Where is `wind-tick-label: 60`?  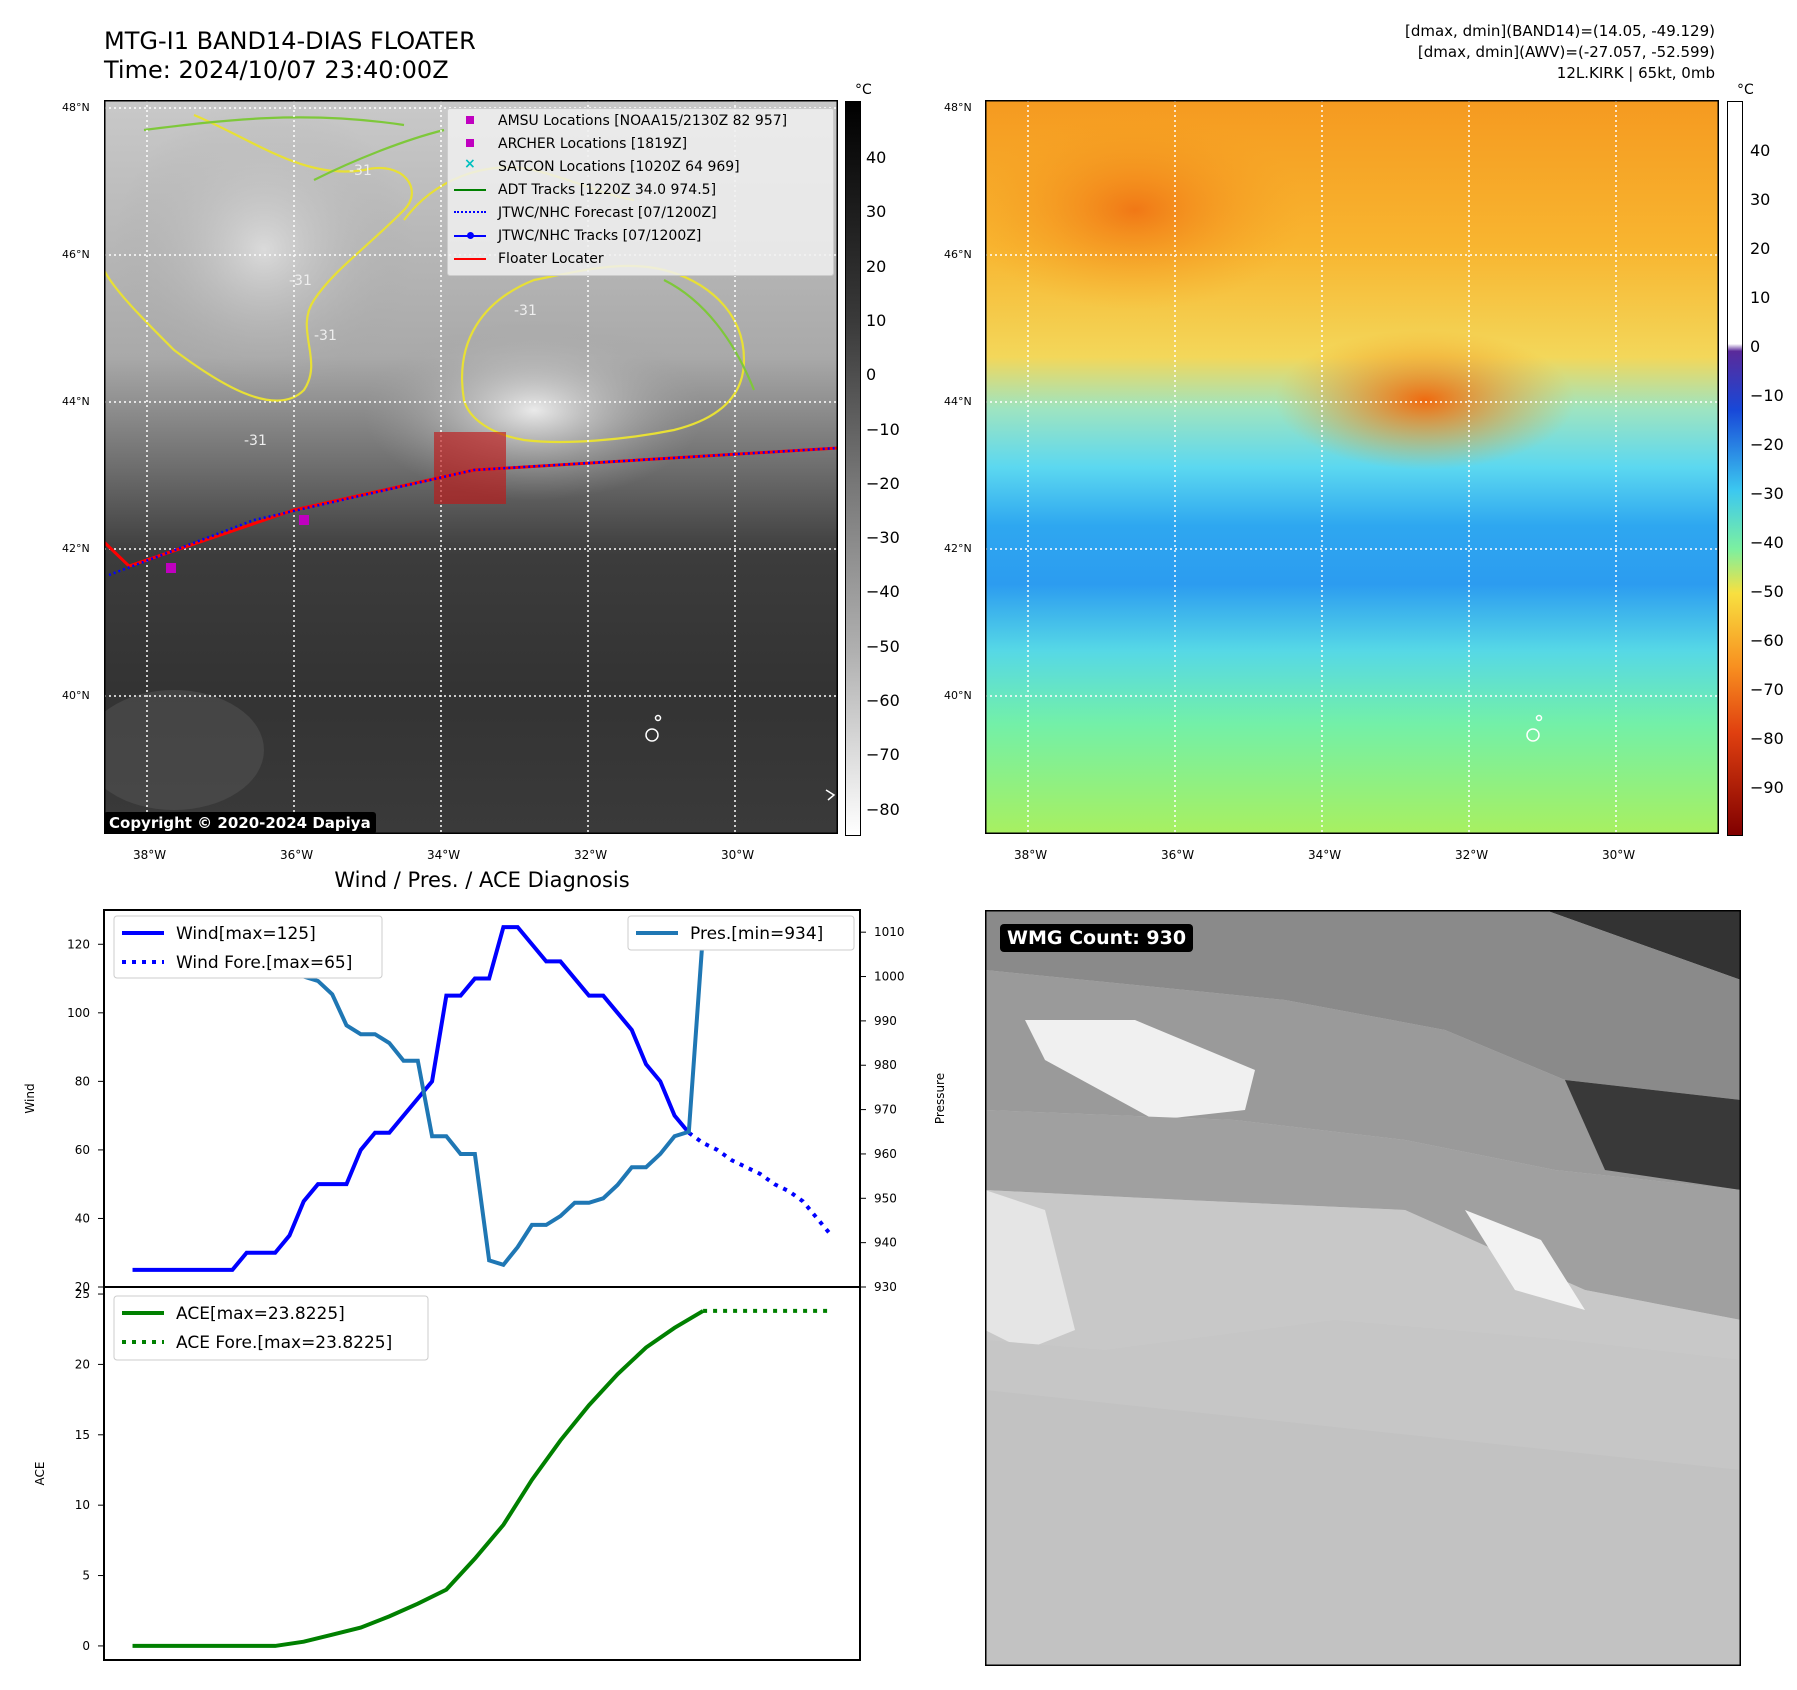
wind-tick-label: 60 is located at coordinates (82, 1150).